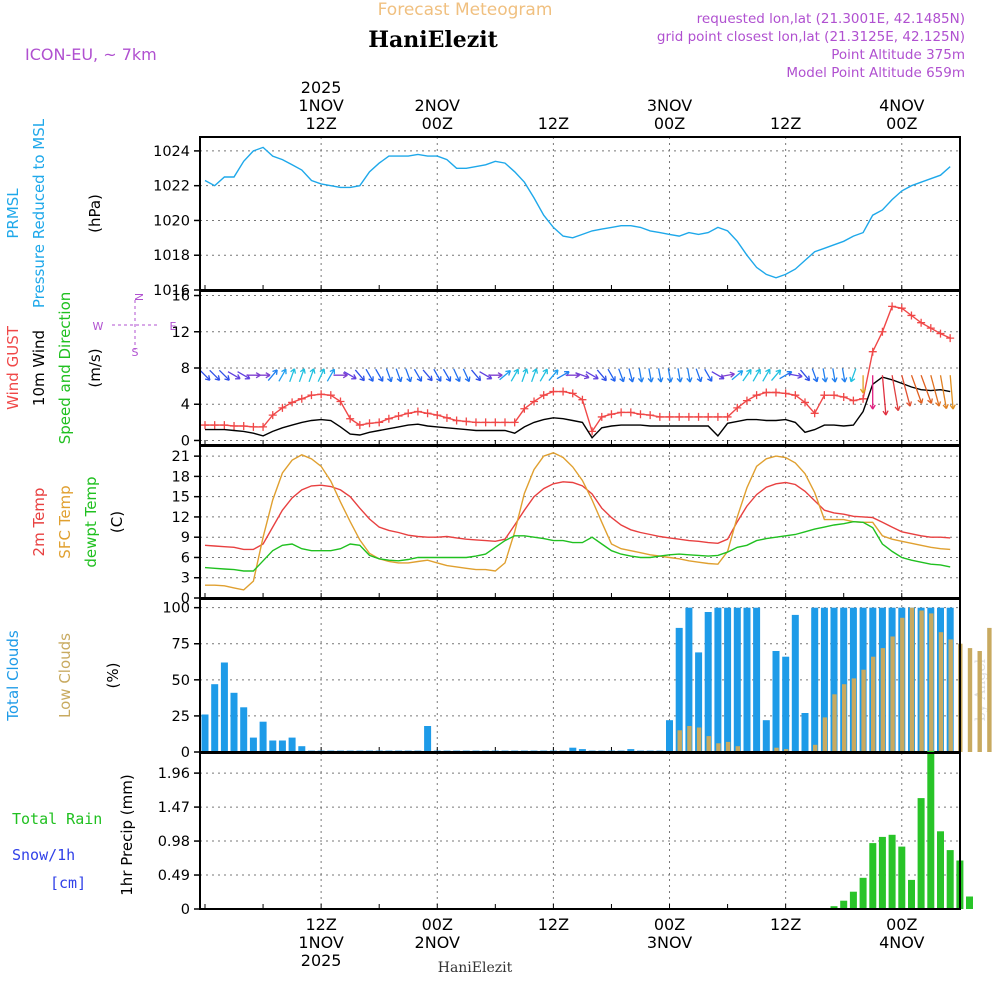 The image size is (1000, 1000). Describe the element at coordinates (43, 855) in the screenshot. I see `legend-snow: Snow/1h` at that location.